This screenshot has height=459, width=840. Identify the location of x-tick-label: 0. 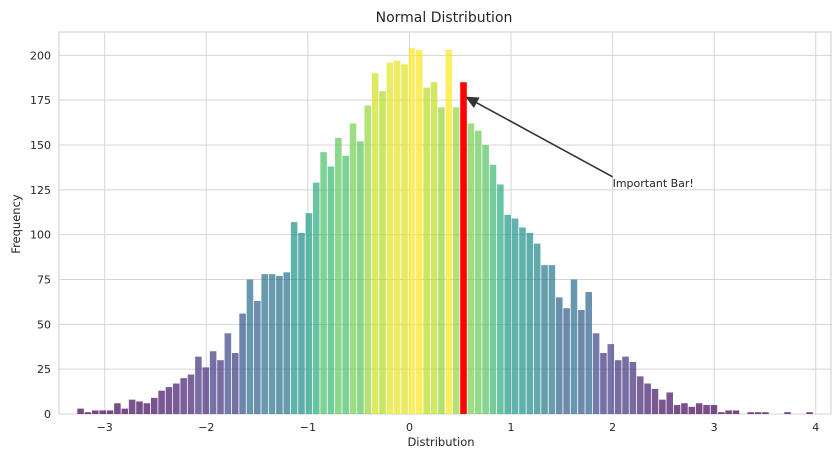
(409, 427).